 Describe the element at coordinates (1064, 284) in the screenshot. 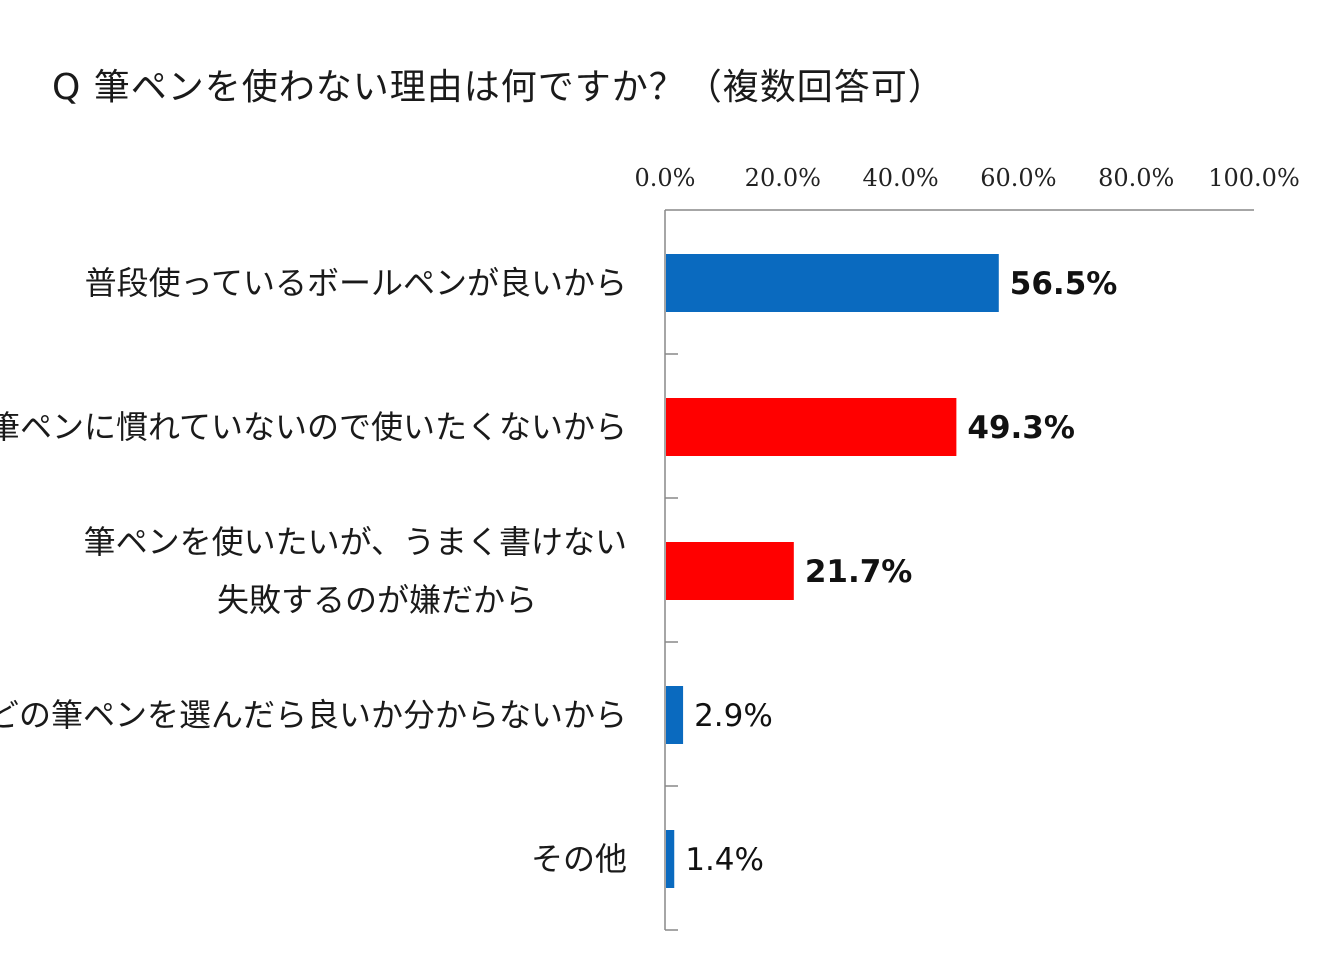

I see `data-label: 56.5%` at that location.